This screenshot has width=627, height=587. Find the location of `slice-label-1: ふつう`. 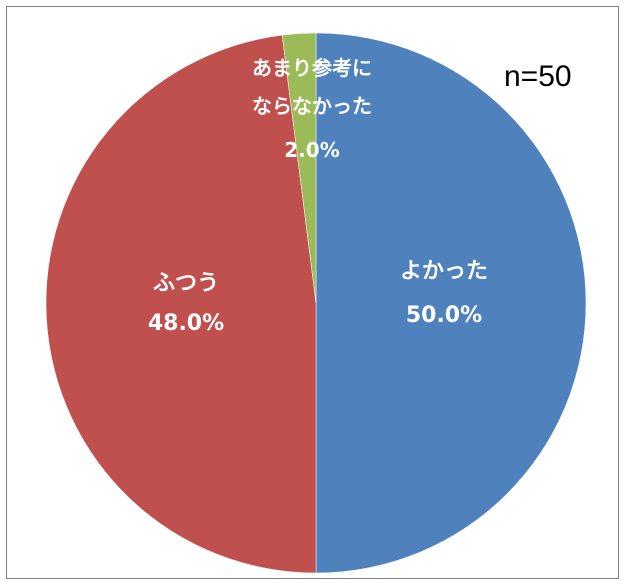

slice-label-1: ふつう is located at coordinates (186, 283).